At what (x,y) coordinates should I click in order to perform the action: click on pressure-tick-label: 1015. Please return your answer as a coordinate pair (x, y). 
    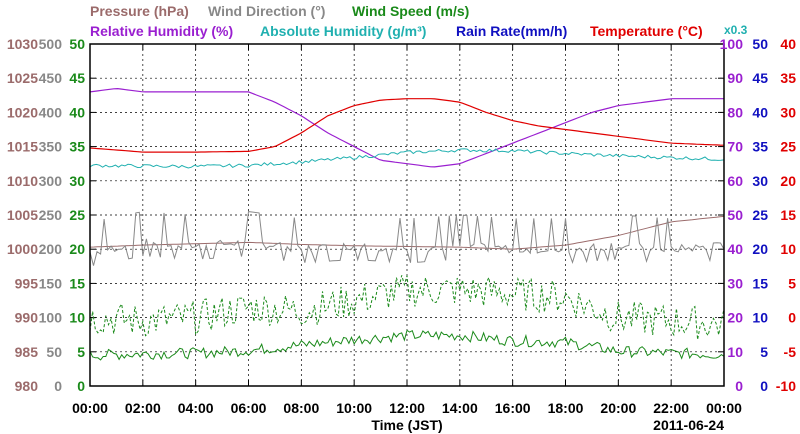
    Looking at the image, I should click on (22, 147).